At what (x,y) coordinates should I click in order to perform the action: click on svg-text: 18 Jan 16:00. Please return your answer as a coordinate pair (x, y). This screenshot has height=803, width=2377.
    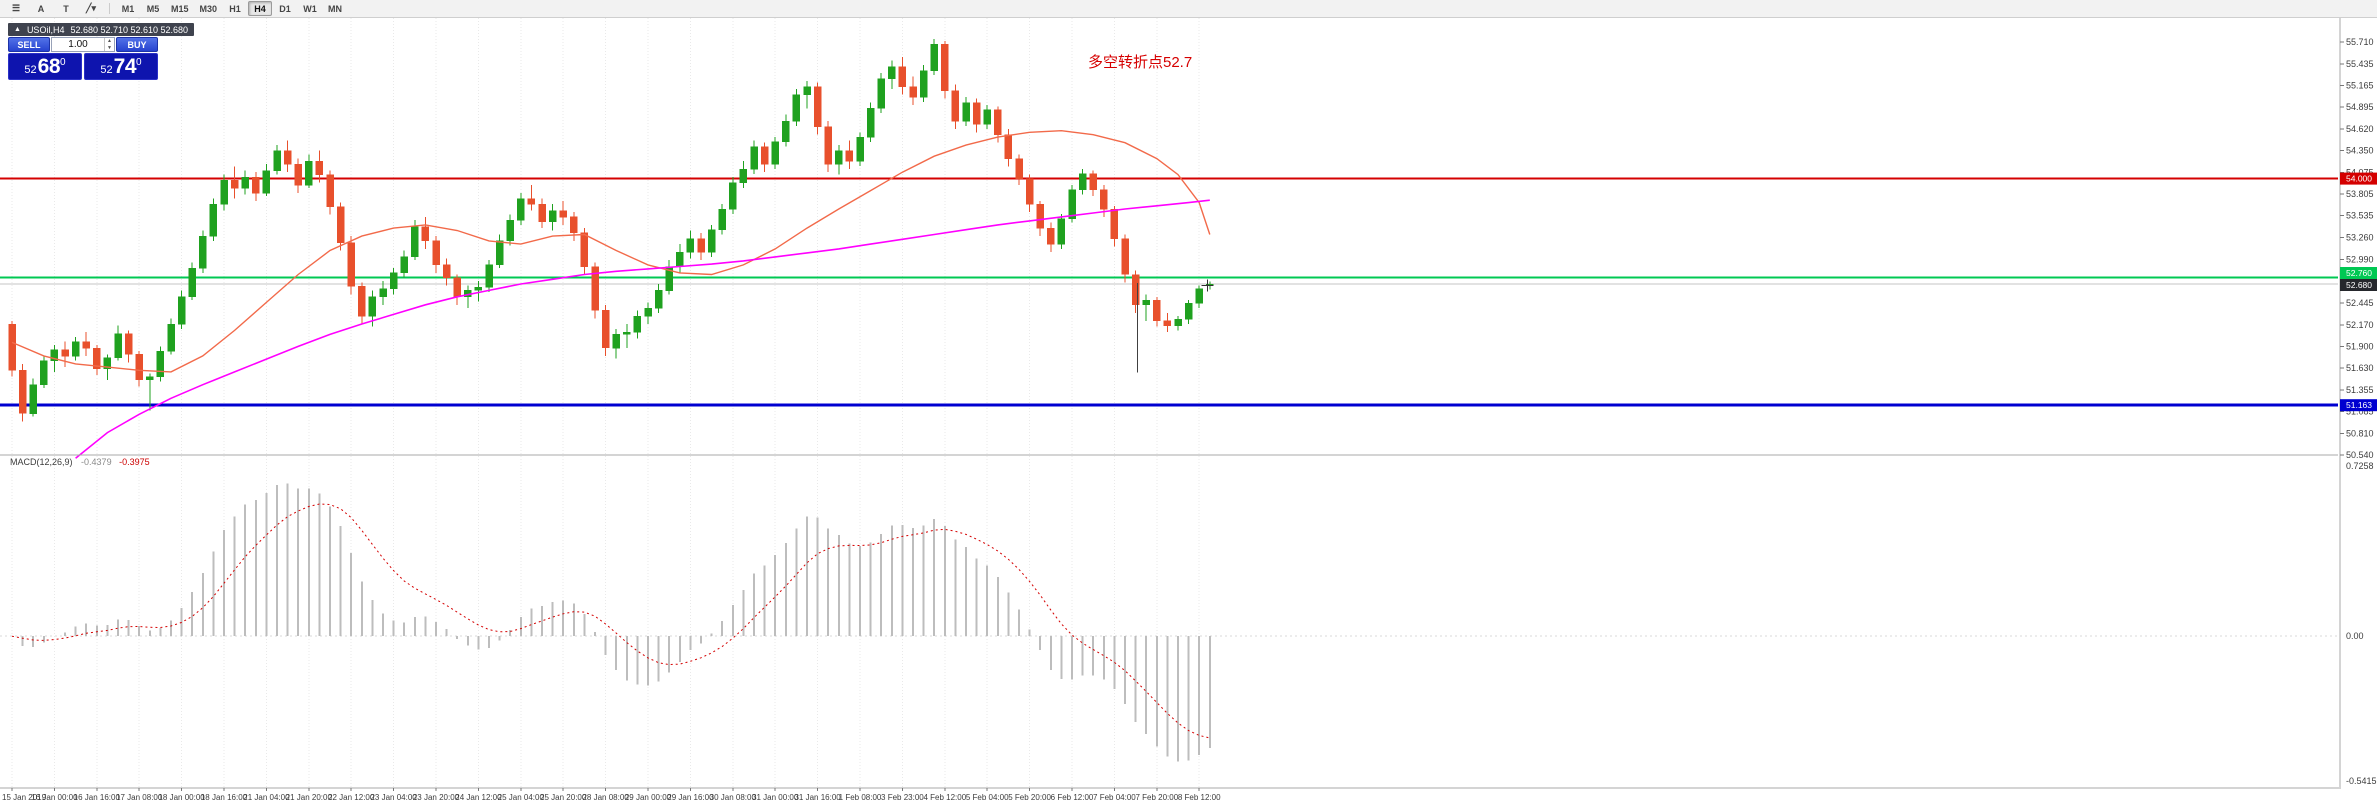
    Looking at the image, I should click on (224, 797).